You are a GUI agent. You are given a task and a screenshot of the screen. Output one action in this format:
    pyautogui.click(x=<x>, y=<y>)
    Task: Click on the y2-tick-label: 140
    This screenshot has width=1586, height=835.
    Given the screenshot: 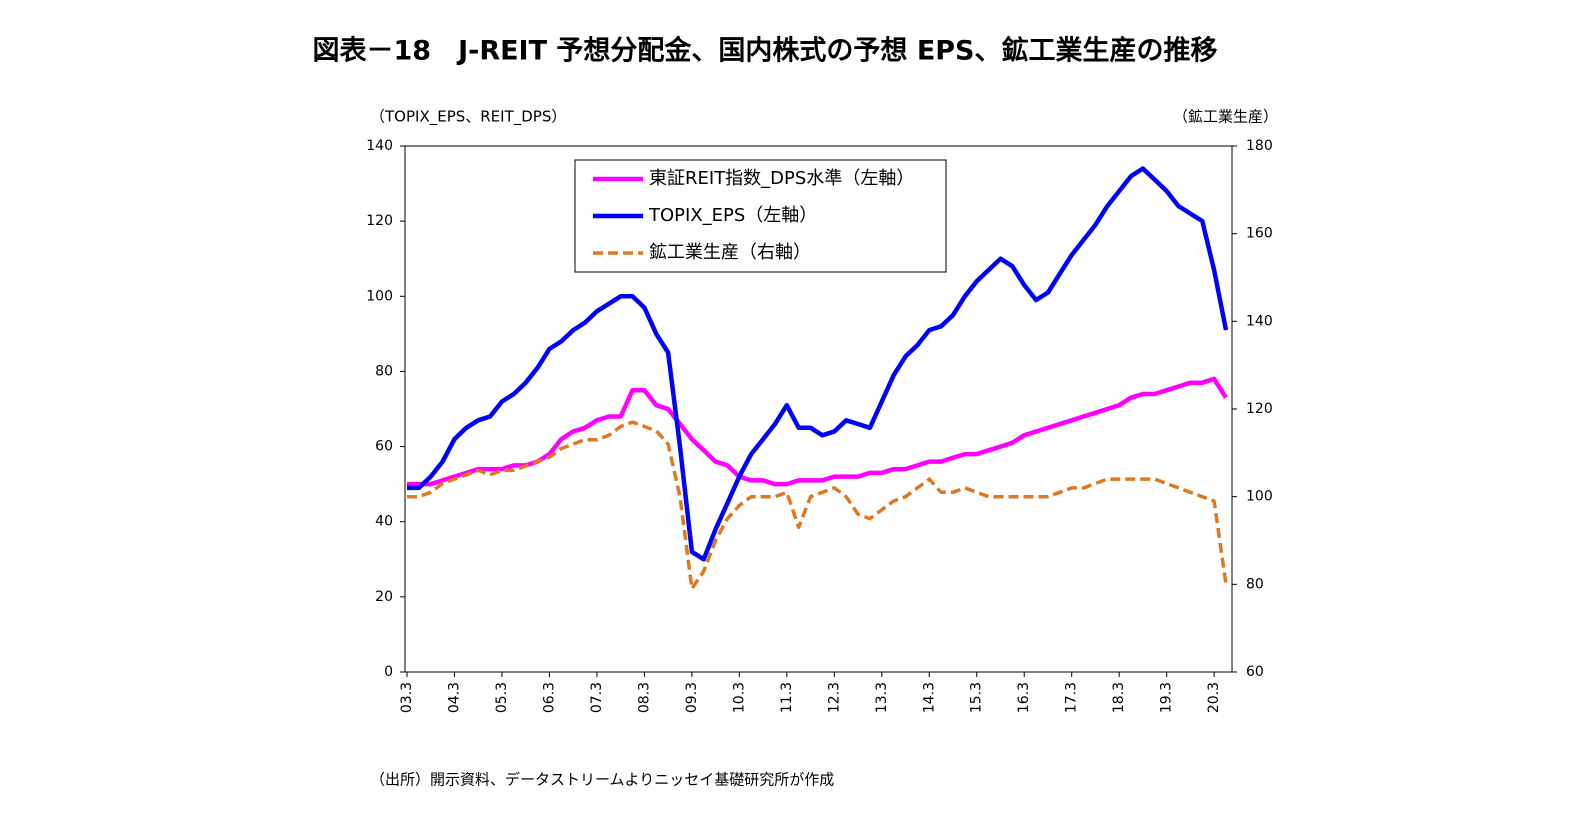 What is the action you would take?
    pyautogui.click(x=1259, y=321)
    